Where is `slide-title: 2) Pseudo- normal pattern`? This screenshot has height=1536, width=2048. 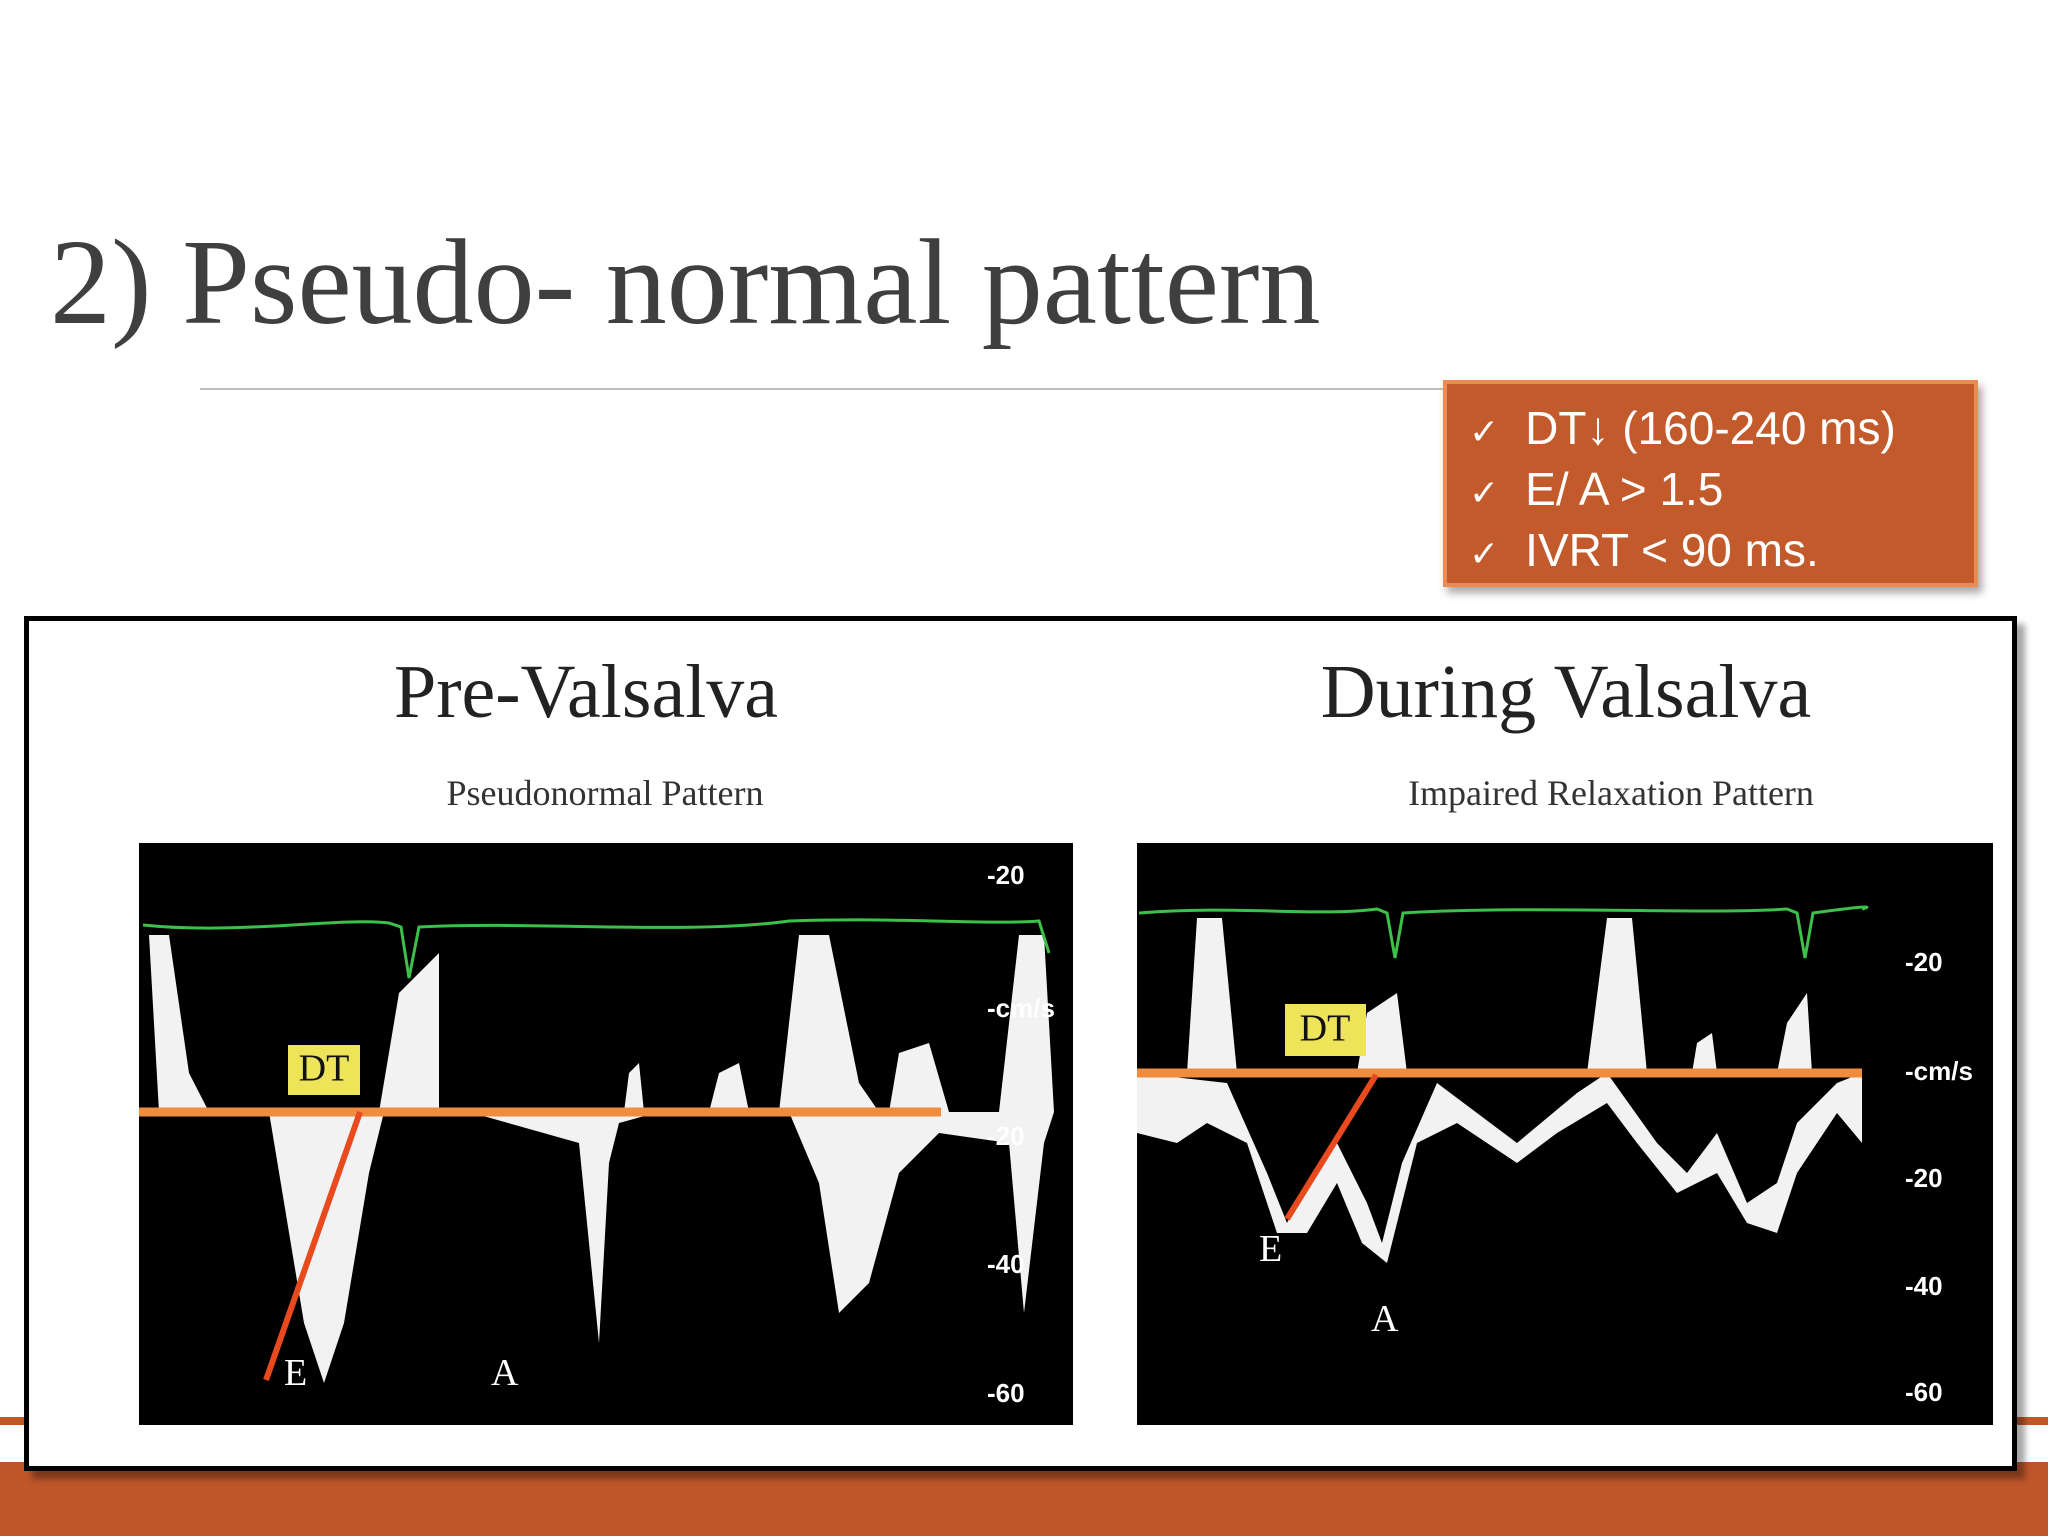
slide-title: 2) Pseudo- normal pattern is located at coordinates (685, 282).